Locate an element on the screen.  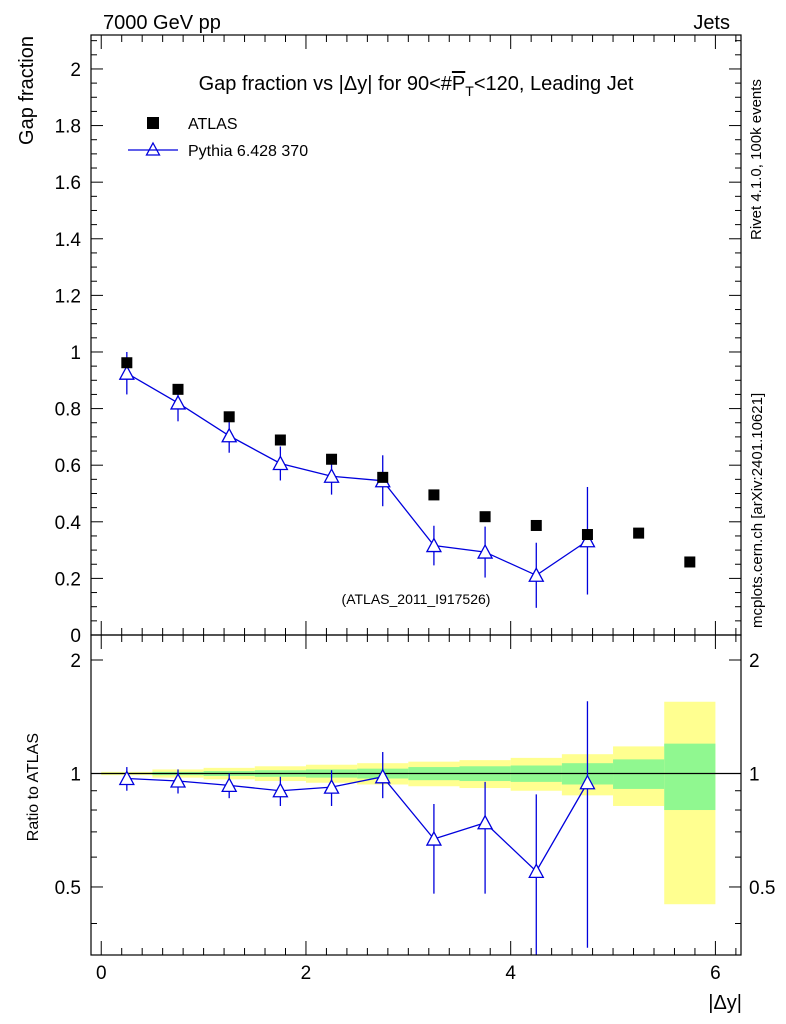
main-y-tick-label: 1.6 is located at coordinates (68, 183).